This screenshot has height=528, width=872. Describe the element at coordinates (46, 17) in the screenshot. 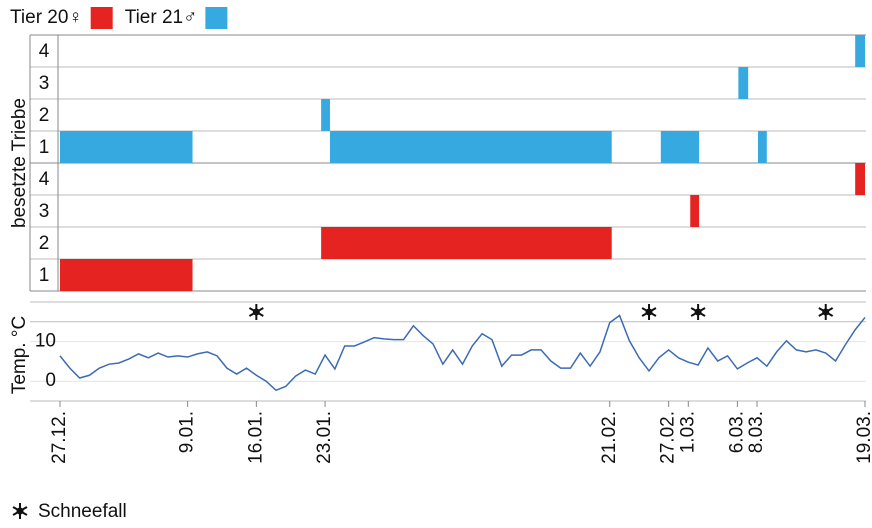

I see `legend-label: Tier 20♀` at that location.